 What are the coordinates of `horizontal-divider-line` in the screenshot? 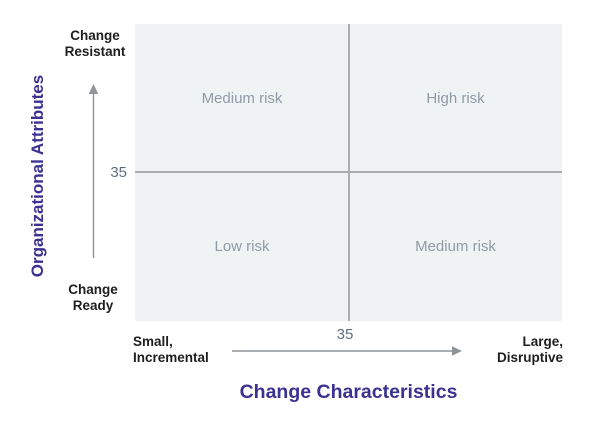 It's located at (348, 172).